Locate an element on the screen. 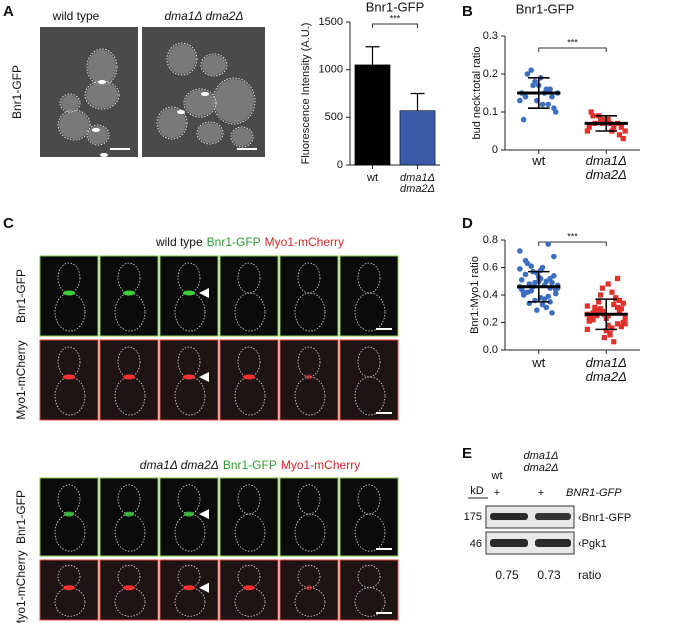 This screenshot has height=623, width=677. title-part: Bnr1-GFP is located at coordinates (250, 465).